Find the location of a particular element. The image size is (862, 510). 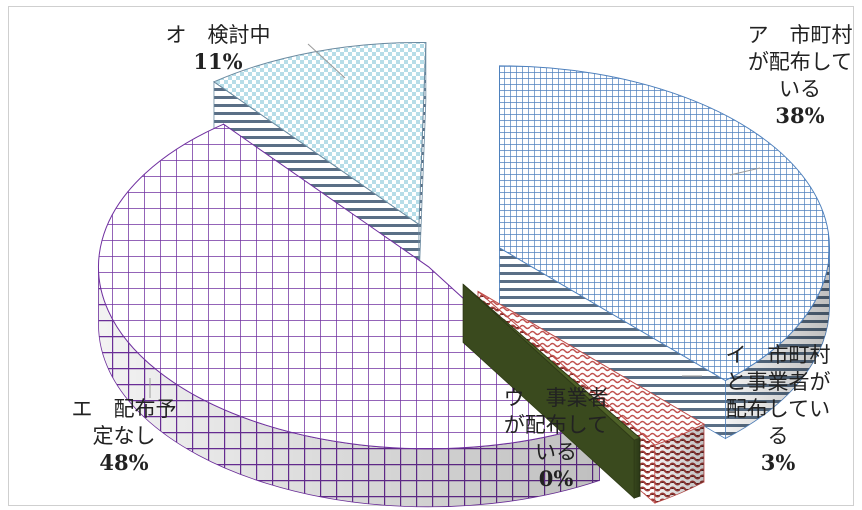

label-line: ア 市町村 is located at coordinates (800, 35).